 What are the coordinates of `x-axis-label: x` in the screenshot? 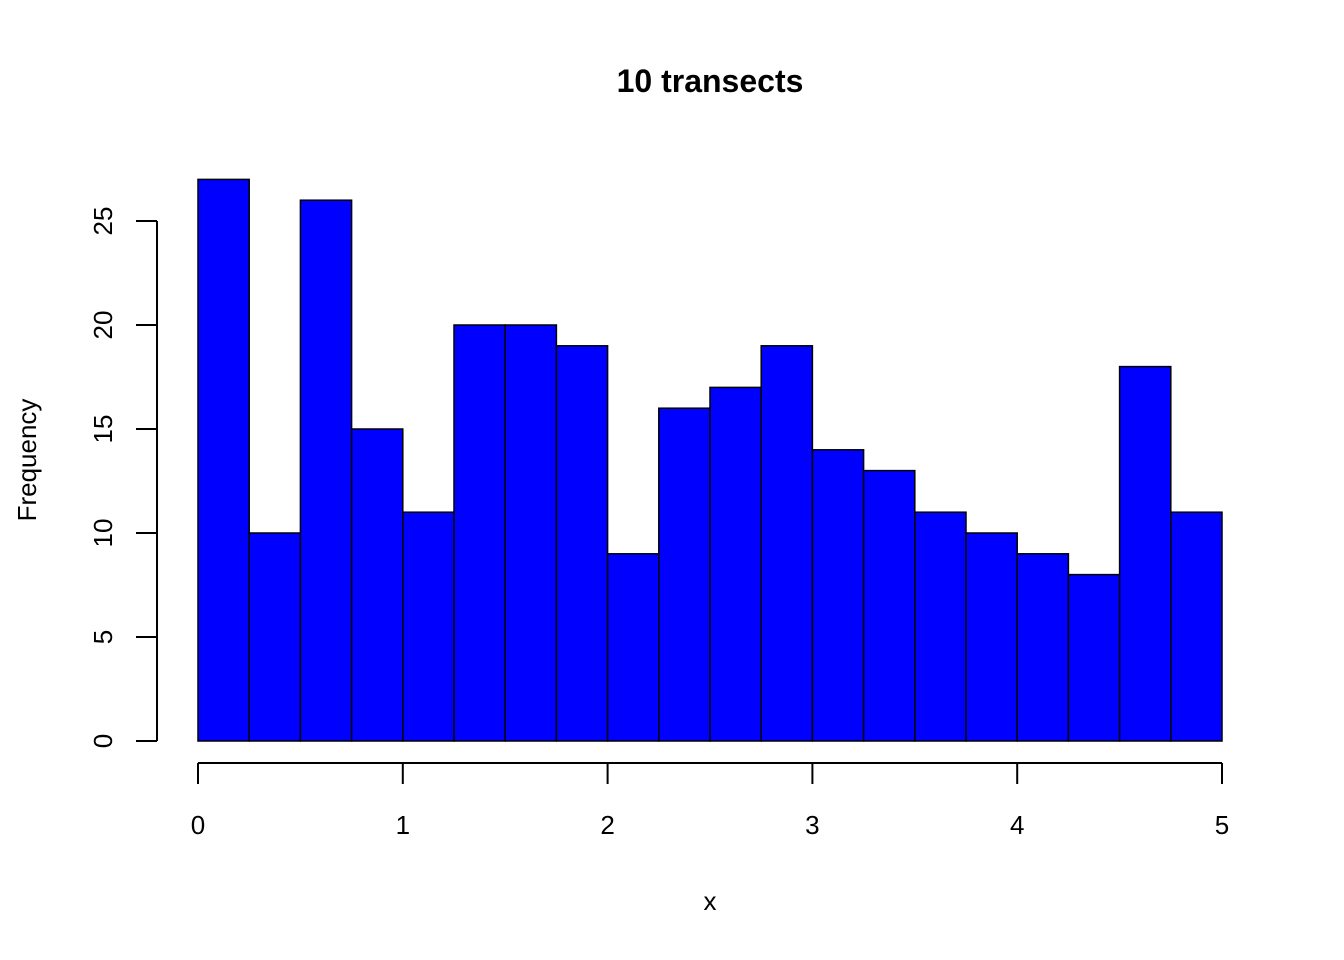 It's located at (710, 901).